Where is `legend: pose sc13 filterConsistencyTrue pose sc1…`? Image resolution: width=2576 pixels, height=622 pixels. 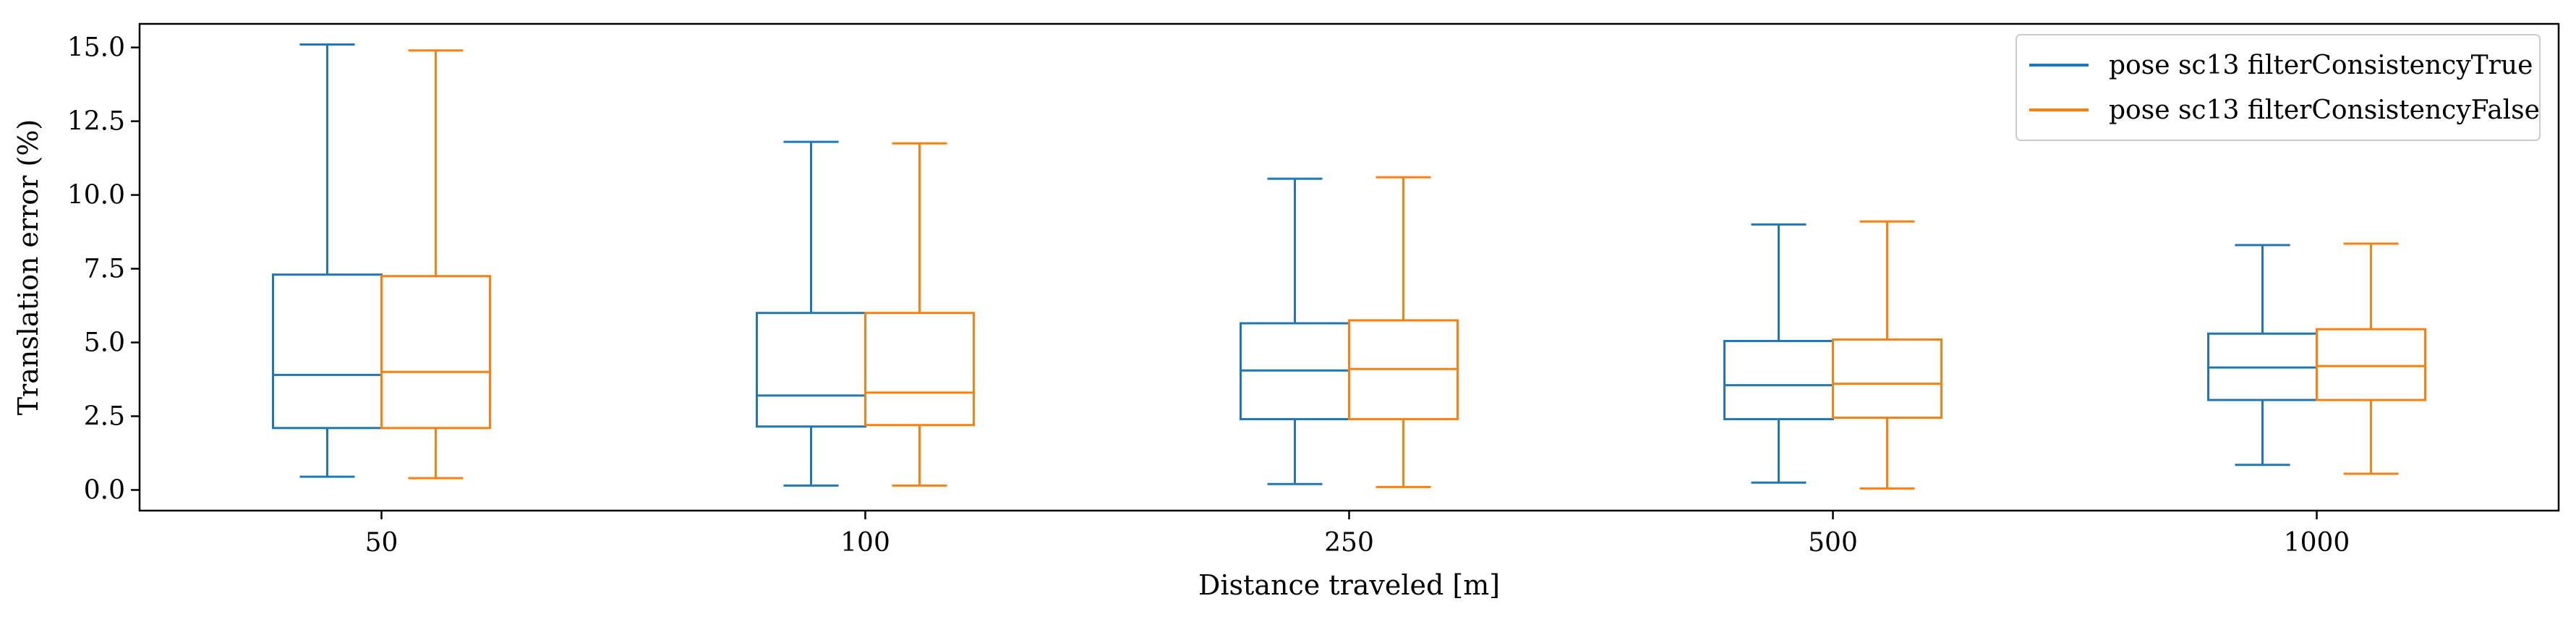
legend: pose sc13 filterConsistencyTrue pose sc1… is located at coordinates (2278, 87).